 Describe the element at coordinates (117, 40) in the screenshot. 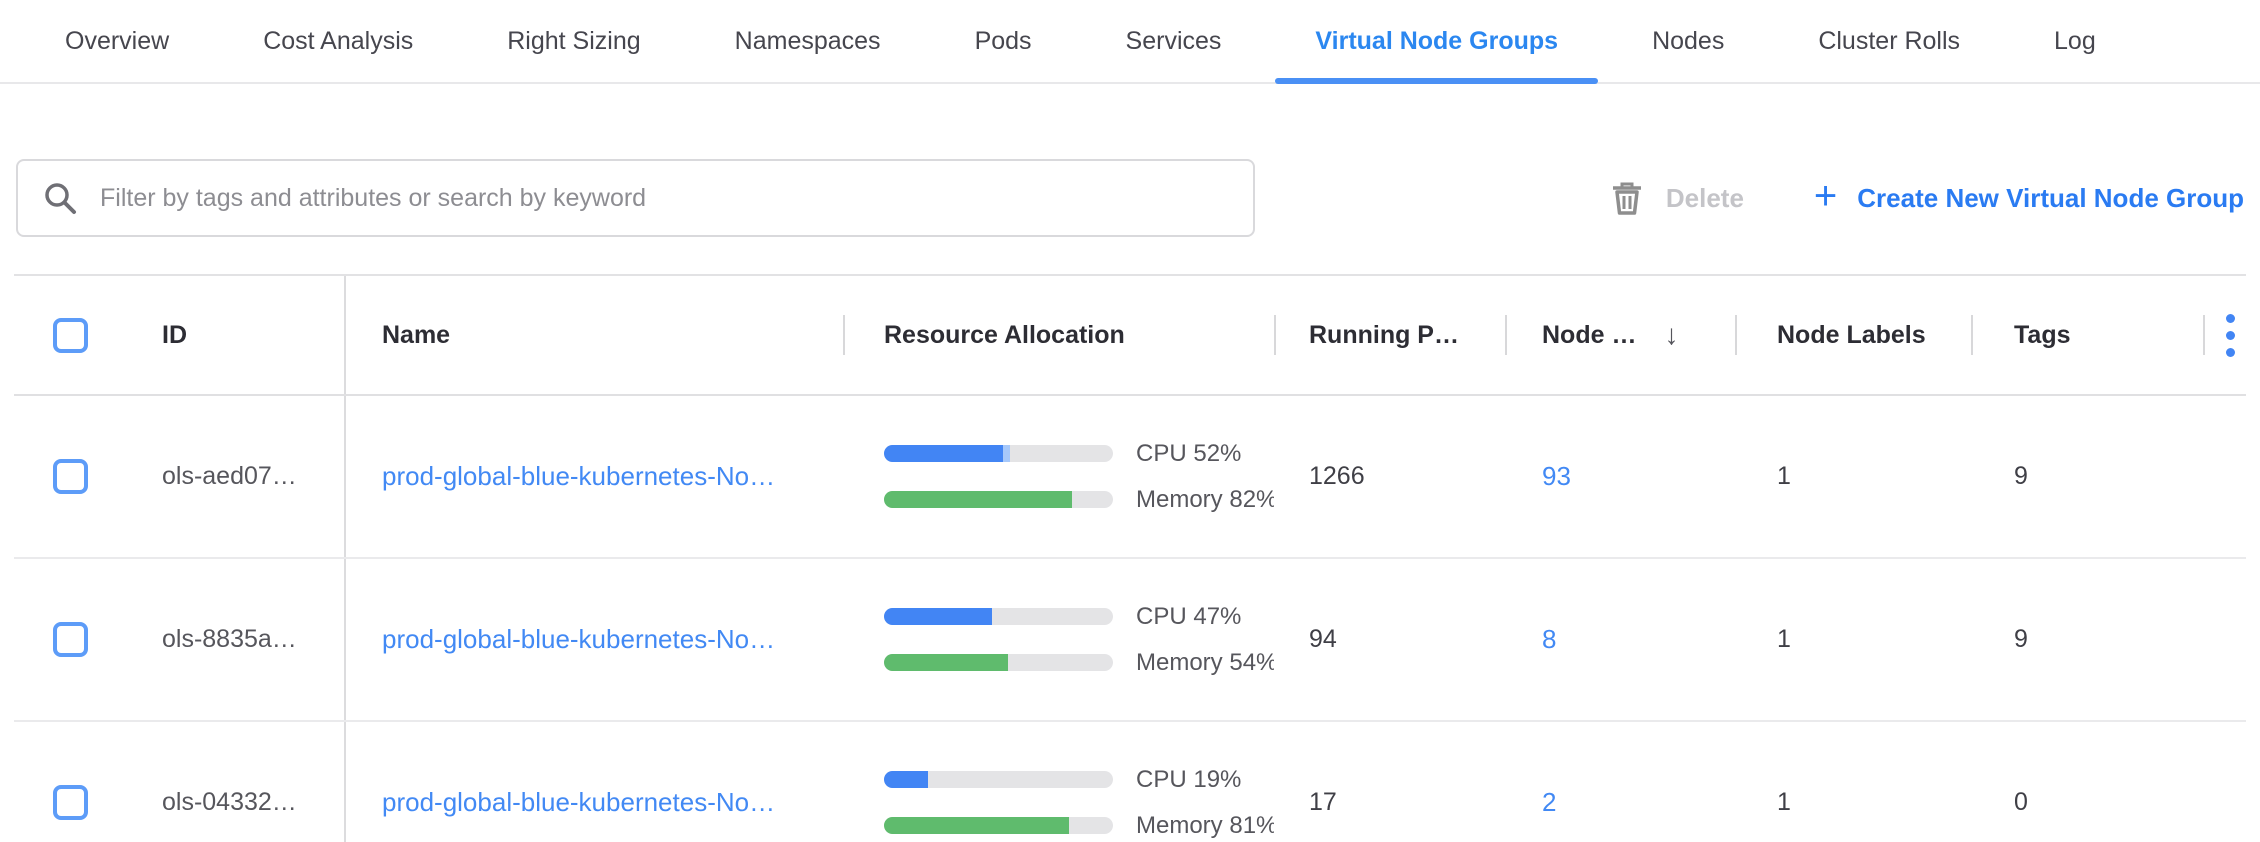

I see `tab-overview: Overview` at that location.